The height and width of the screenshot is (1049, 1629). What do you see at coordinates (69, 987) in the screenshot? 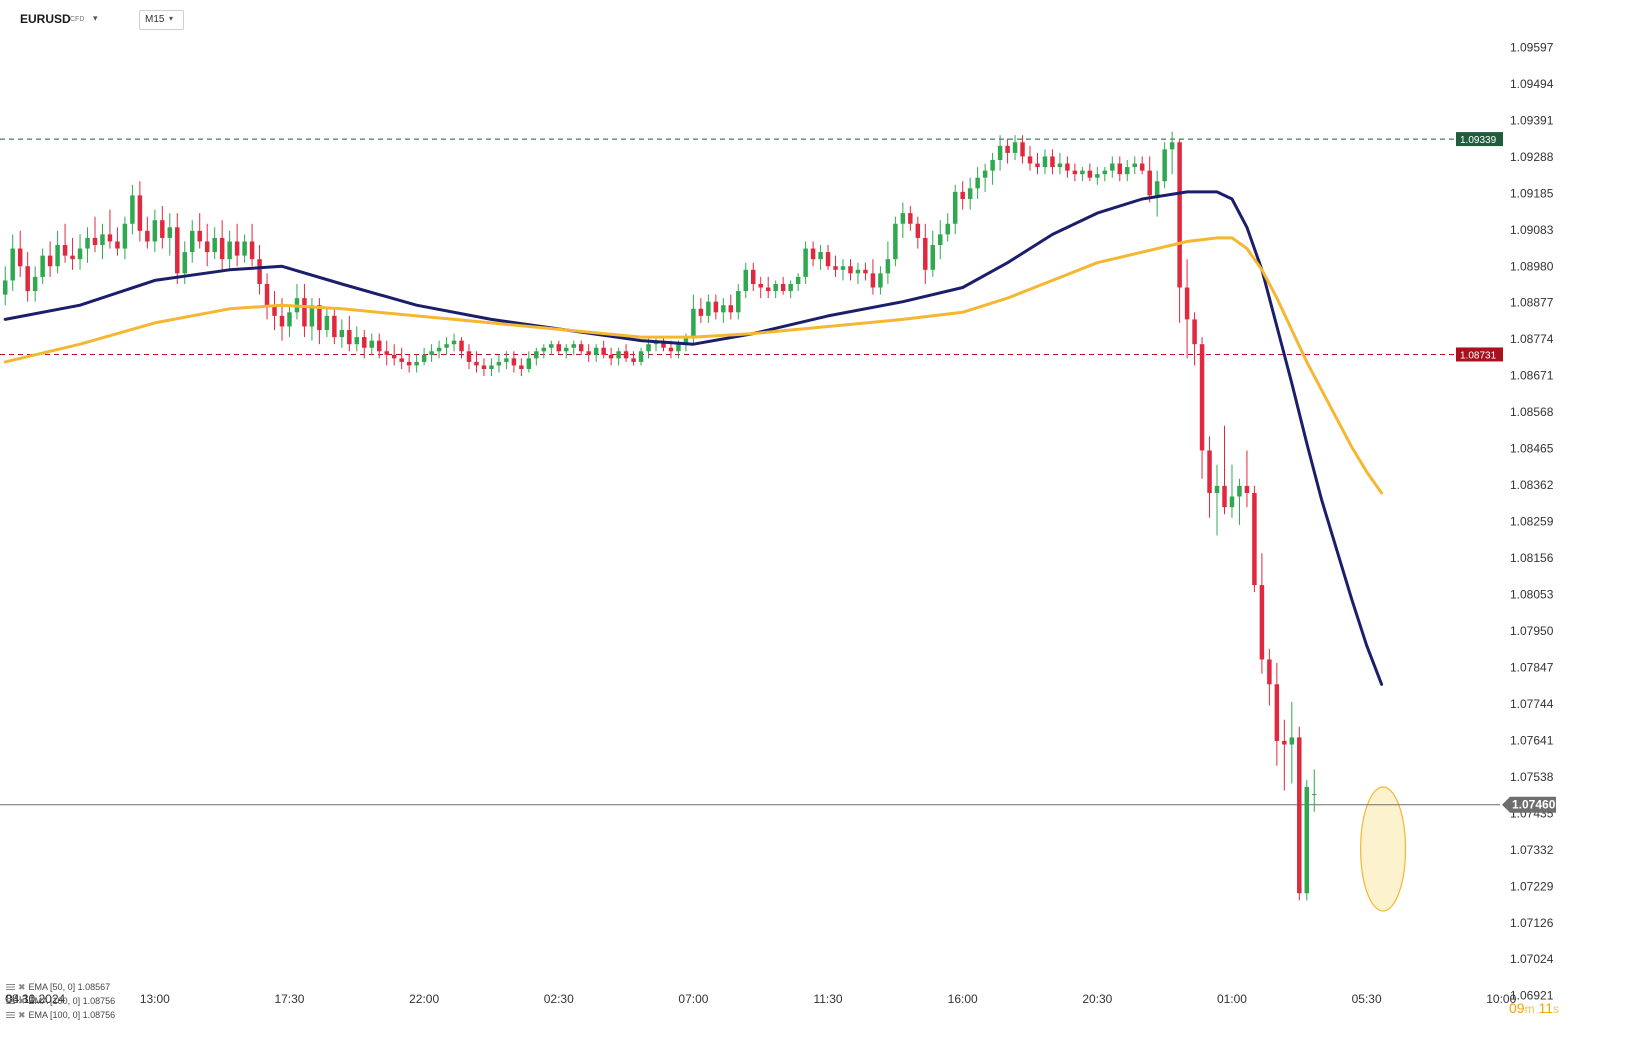
I see `indicator-label: EMA [50, 0] 1.08567` at bounding box center [69, 987].